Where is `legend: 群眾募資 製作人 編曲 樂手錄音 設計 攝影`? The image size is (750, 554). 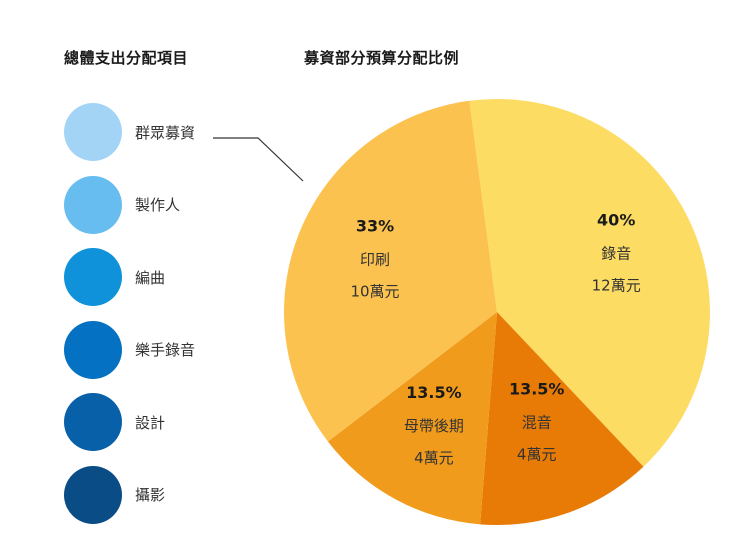 legend: 群眾募資 製作人 編曲 樂手錄音 設計 攝影 is located at coordinates (129, 320).